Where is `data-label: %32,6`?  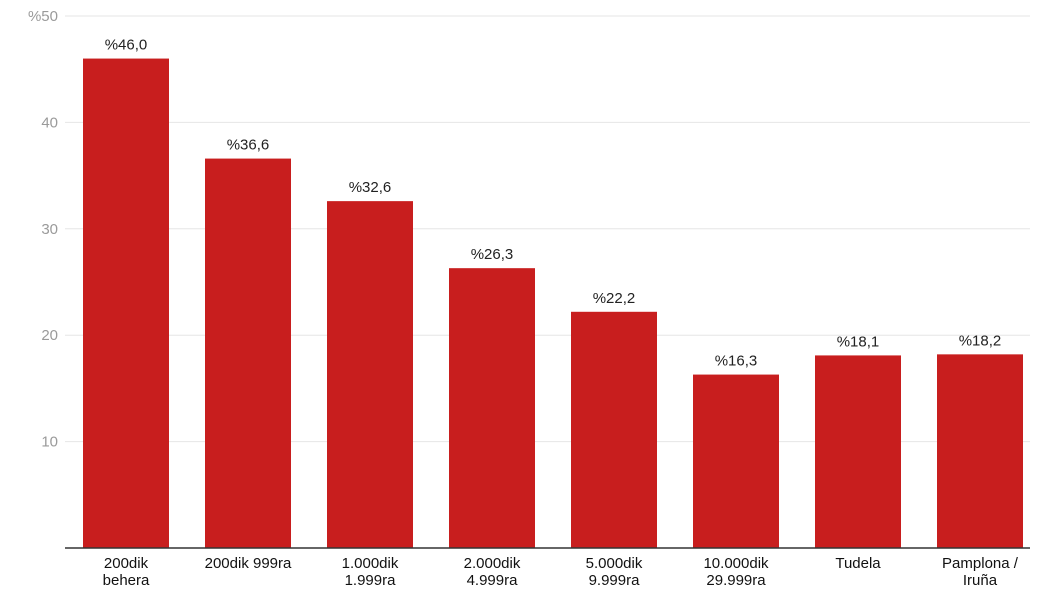
data-label: %32,6 is located at coordinates (370, 187).